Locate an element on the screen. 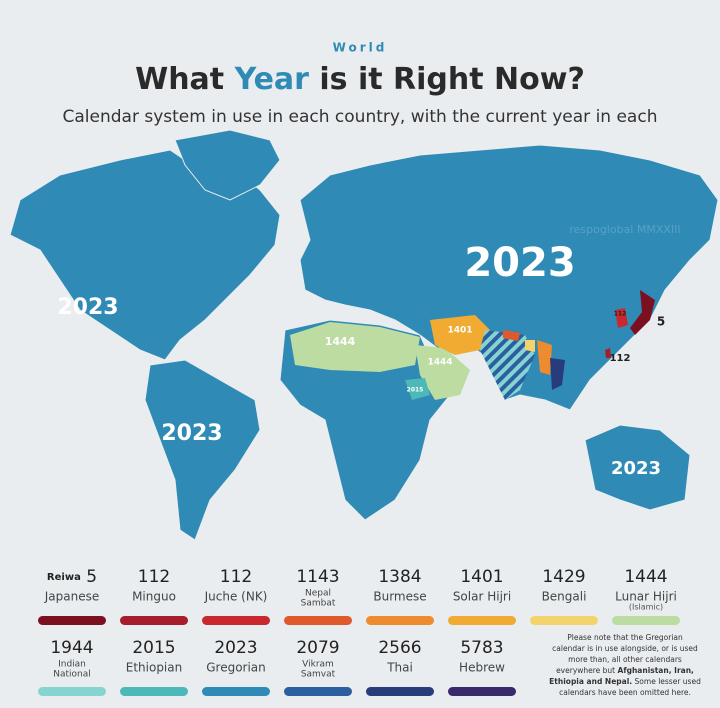  map-year-label: 1401 is located at coordinates (459, 331).